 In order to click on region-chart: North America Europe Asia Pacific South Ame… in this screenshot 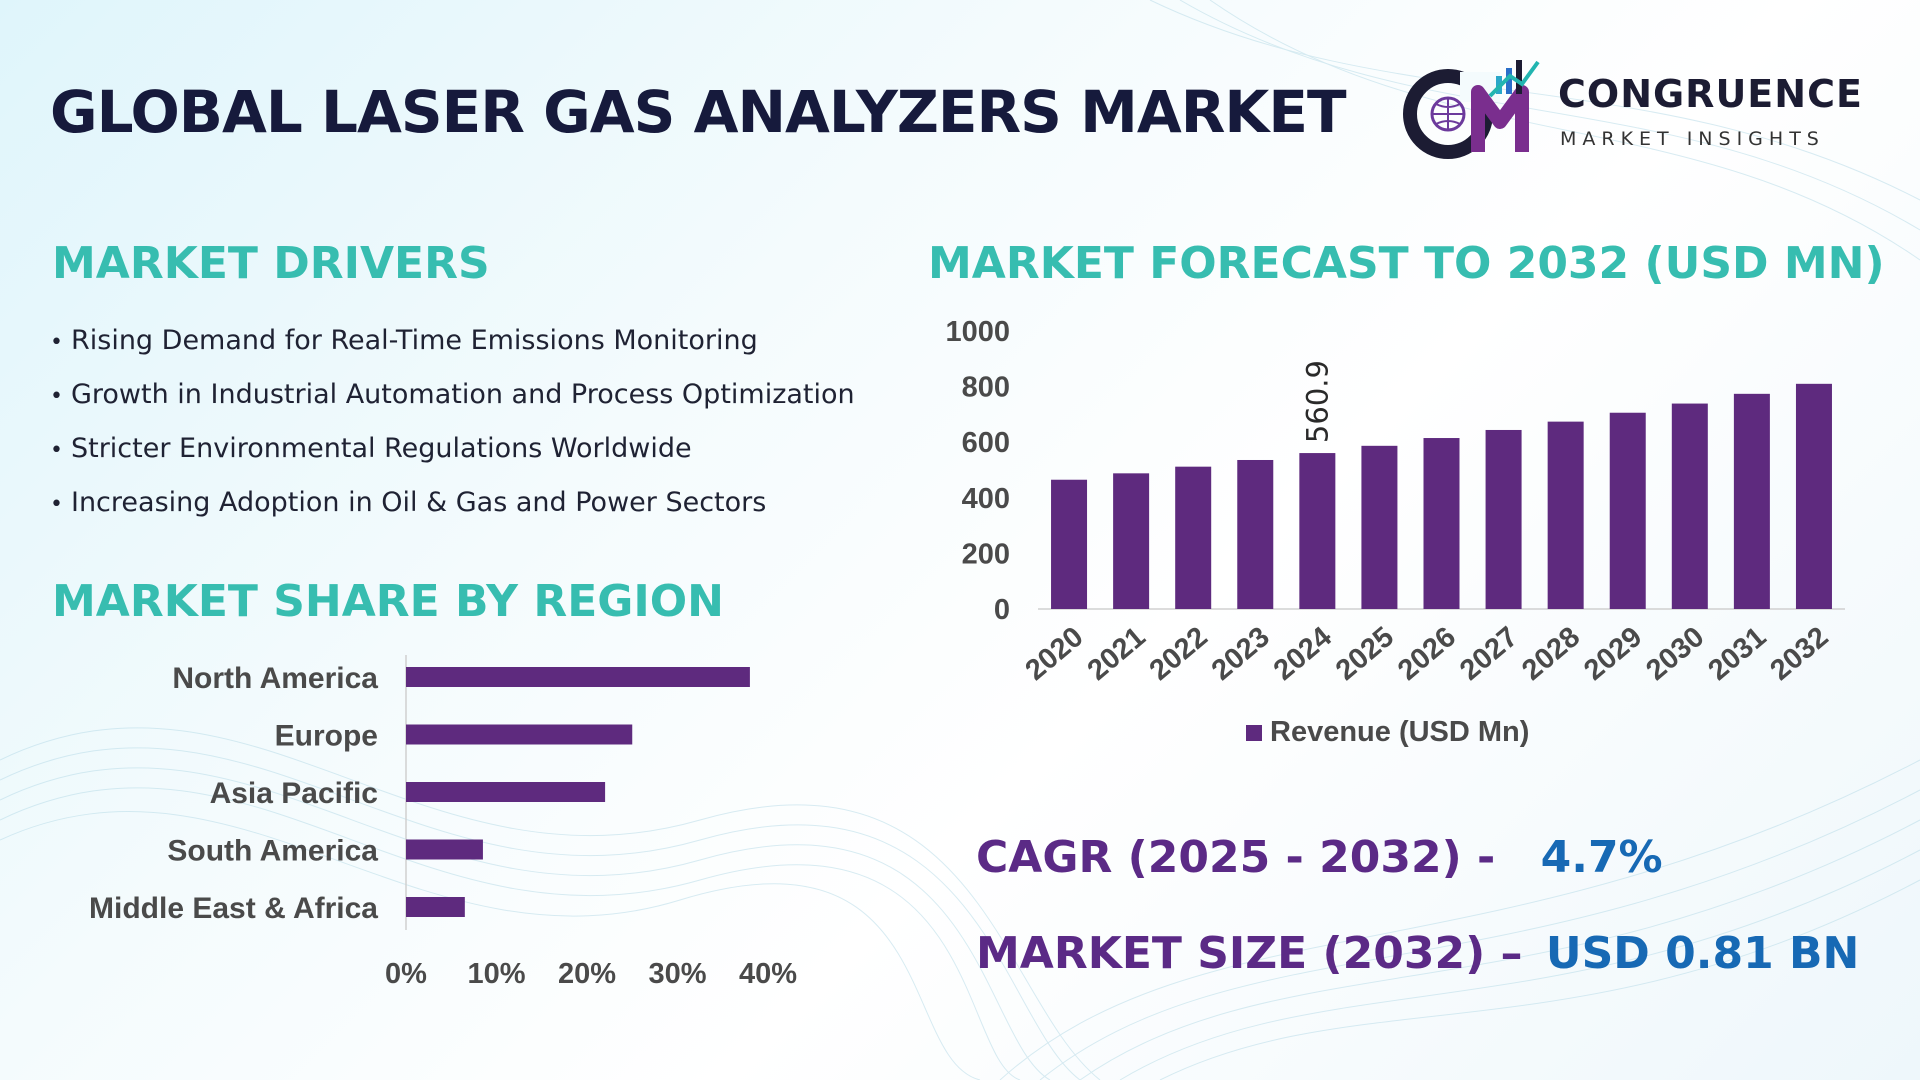, I will do `click(443, 822)`.